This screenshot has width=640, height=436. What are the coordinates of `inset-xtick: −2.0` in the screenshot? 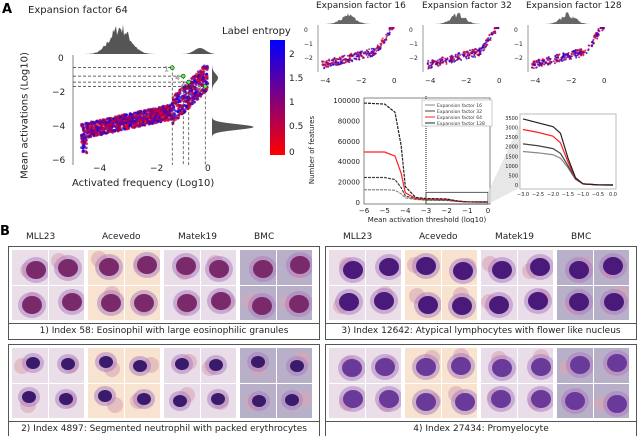 It's located at (553, 195).